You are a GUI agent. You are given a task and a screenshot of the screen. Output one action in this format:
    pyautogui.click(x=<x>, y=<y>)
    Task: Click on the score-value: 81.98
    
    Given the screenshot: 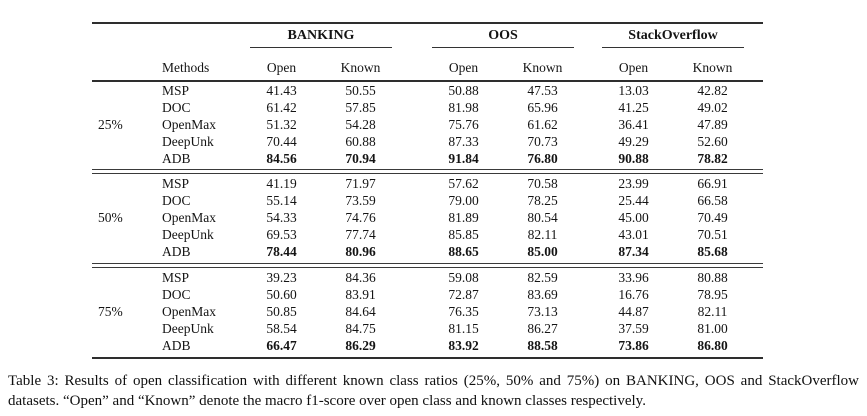 What is the action you would take?
    pyautogui.click(x=463, y=107)
    